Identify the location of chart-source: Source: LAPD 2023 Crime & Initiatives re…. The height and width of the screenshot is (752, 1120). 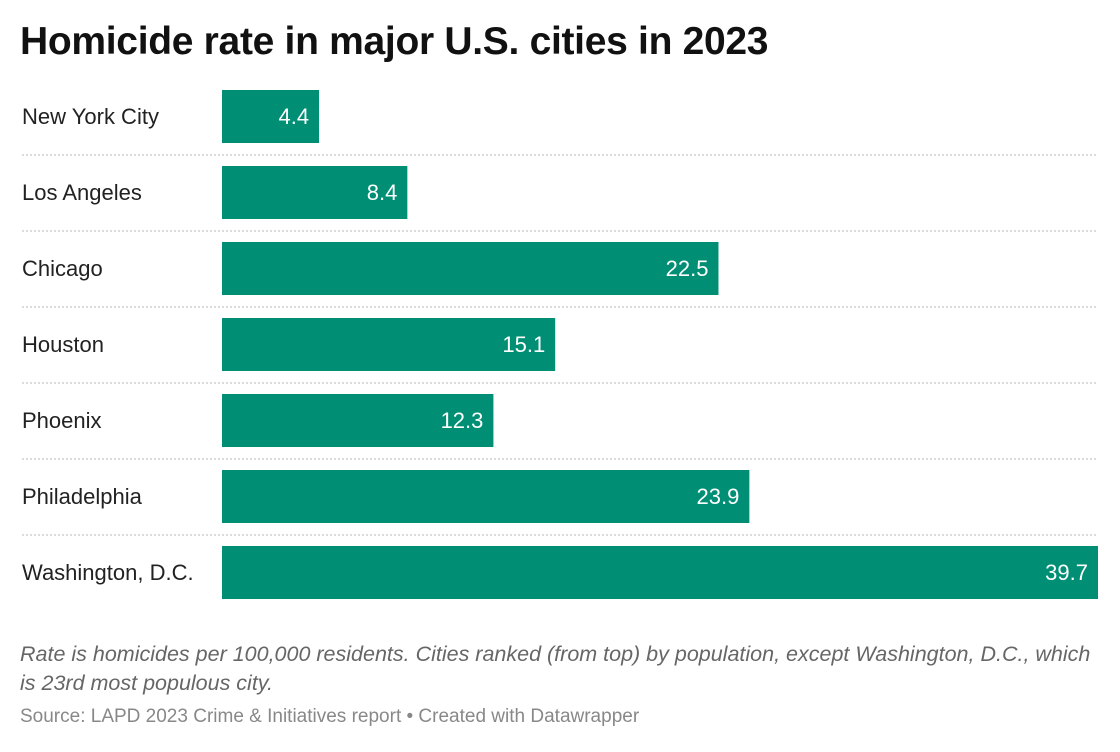
(330, 716).